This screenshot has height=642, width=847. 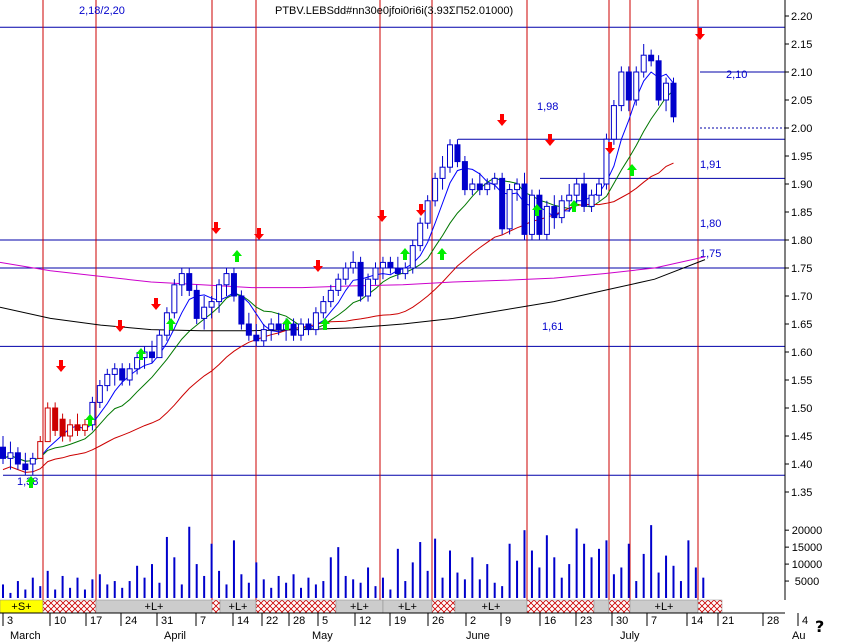 I want to click on y-tick-label: 1.65, so click(x=801, y=325).